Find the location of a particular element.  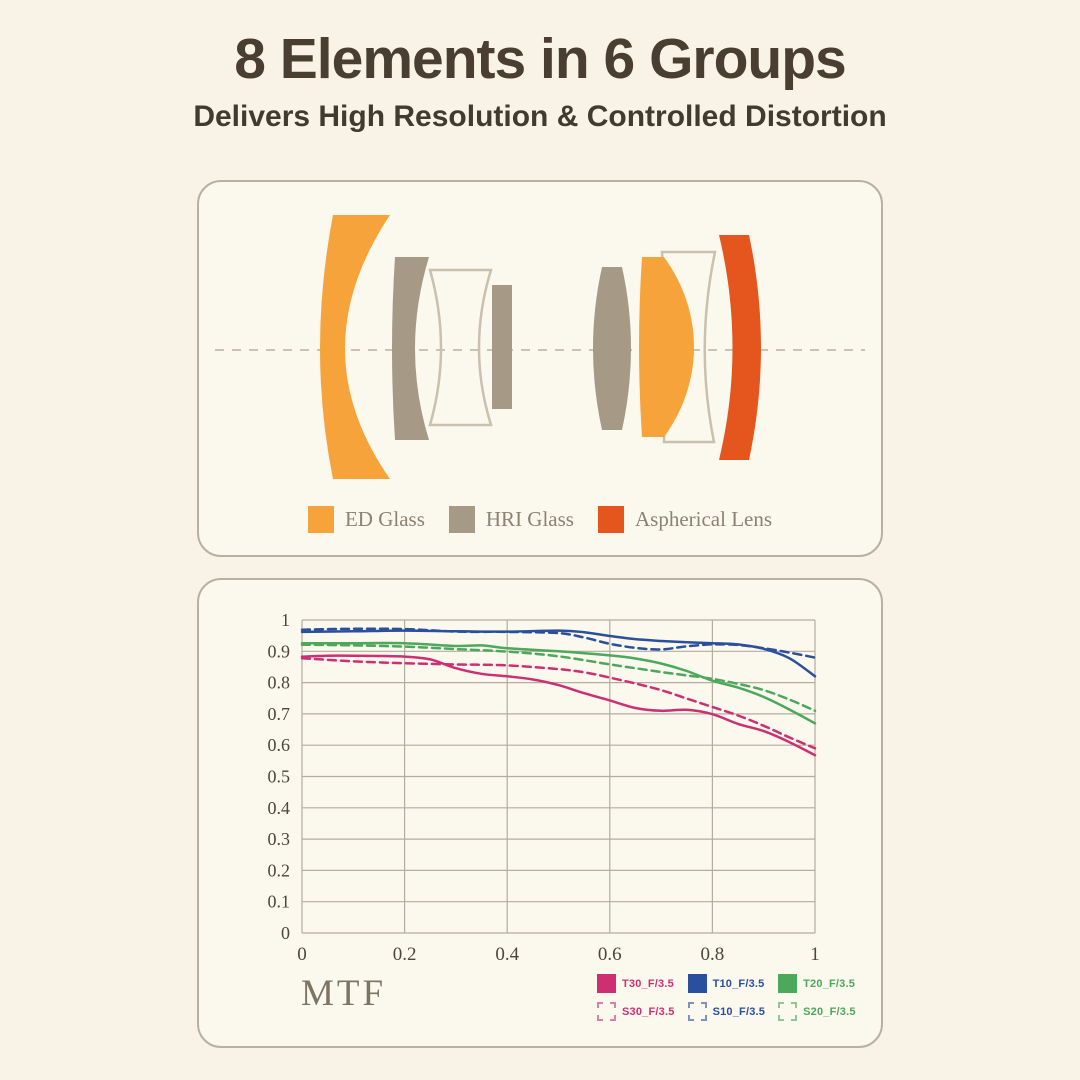

chart-legend-label: T20_F/3.5 is located at coordinates (829, 983).